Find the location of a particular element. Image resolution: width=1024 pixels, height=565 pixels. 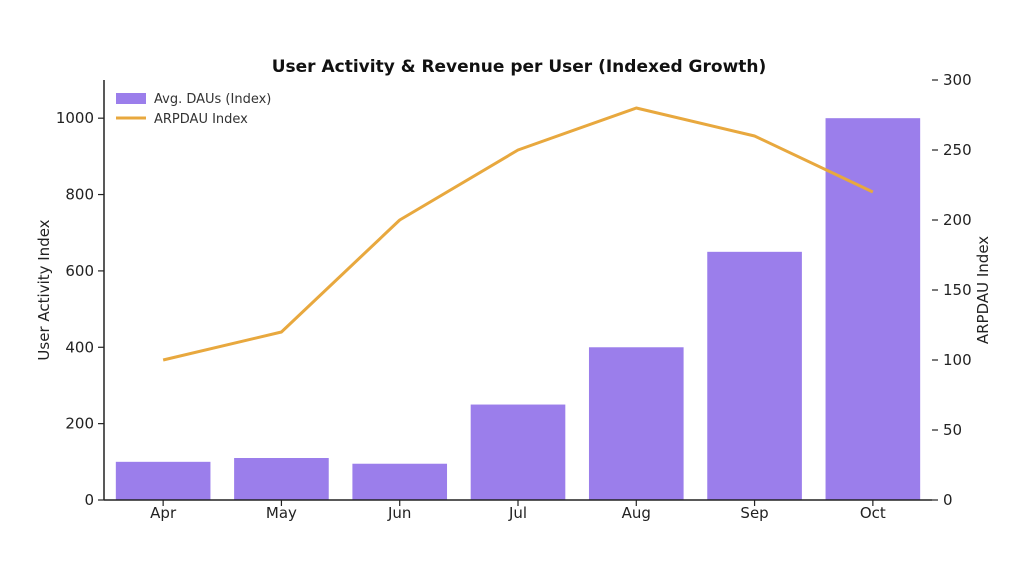

x-tick-label: May is located at coordinates (281, 513).